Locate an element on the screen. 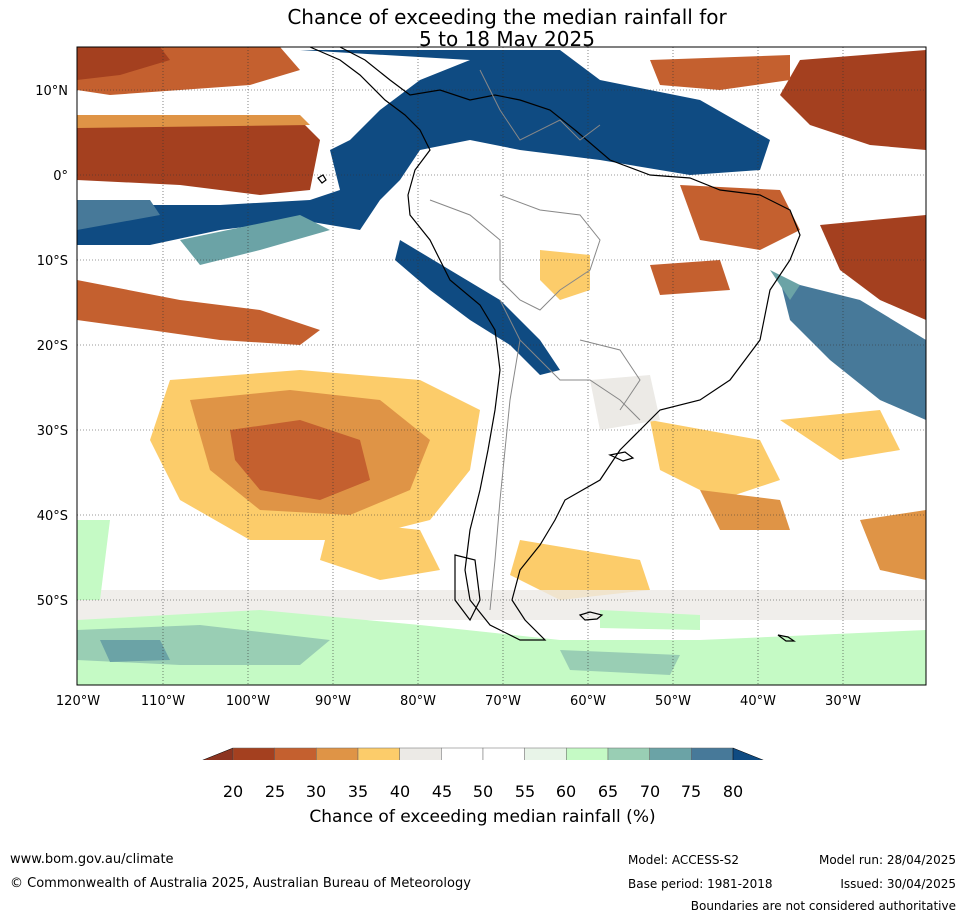 The width and height of the screenshot is (965, 919). model-name: Model: ACCESS-S2 is located at coordinates (684, 860).